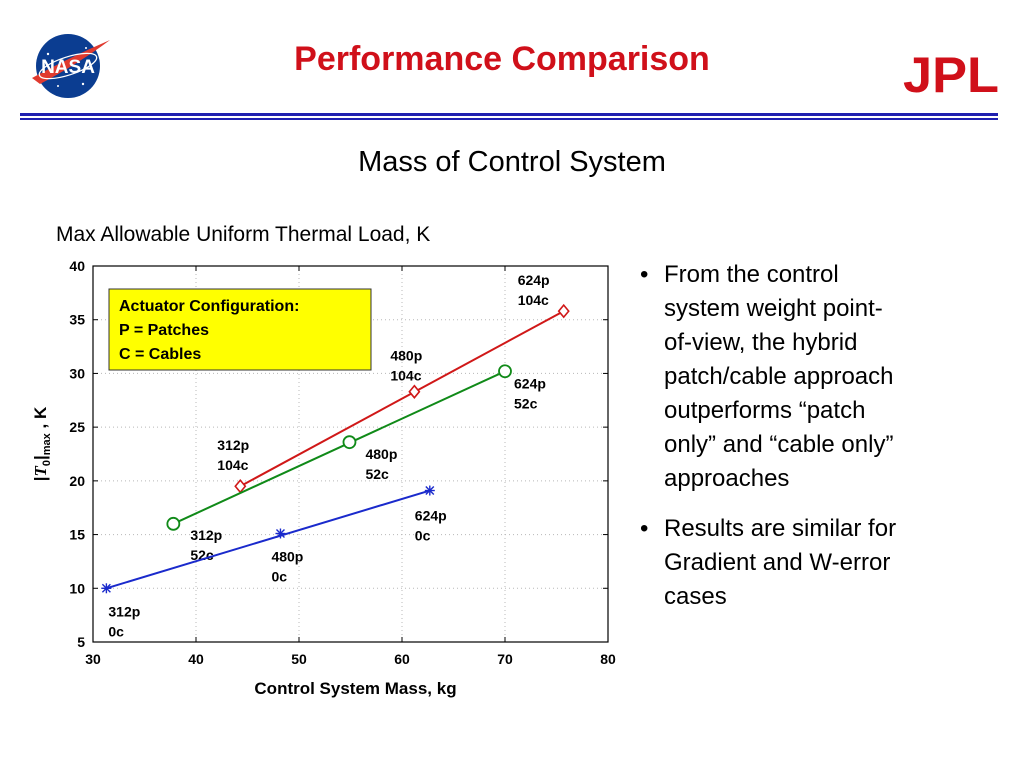 Image resolution: width=1024 pixels, height=768 pixels. Describe the element at coordinates (243, 234) in the screenshot. I see `chart-heading: Max Allowable Uniform Thermal Load, K` at that location.